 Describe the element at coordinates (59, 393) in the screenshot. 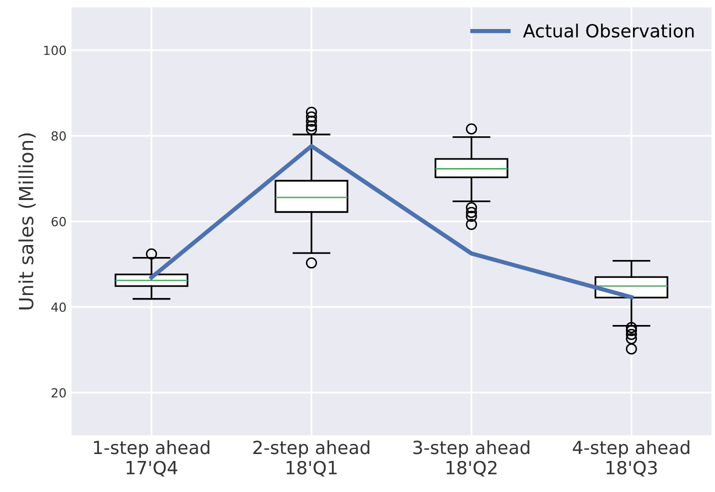

I see `y-tick-label: 20` at that location.